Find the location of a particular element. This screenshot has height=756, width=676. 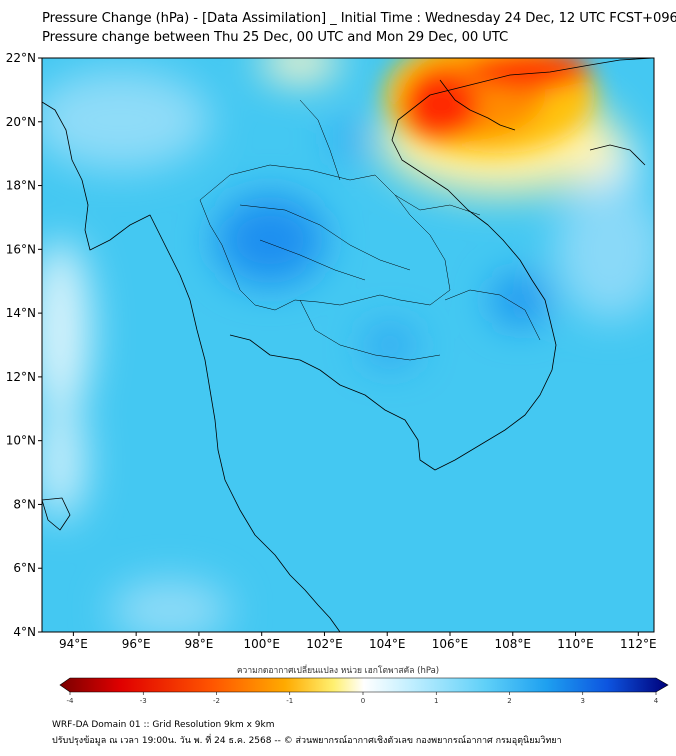

lon-label: 110°E is located at coordinates (575, 644).